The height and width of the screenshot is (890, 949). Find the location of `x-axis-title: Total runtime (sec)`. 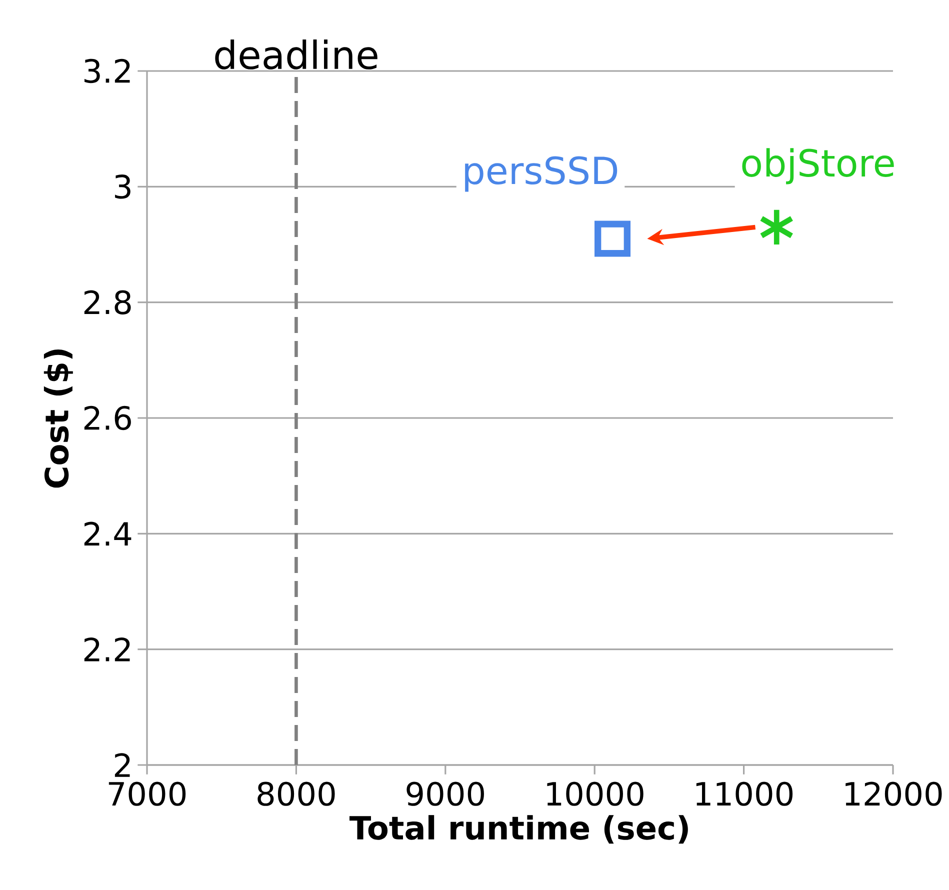

x-axis-title: Total runtime (sec) is located at coordinates (518, 829).